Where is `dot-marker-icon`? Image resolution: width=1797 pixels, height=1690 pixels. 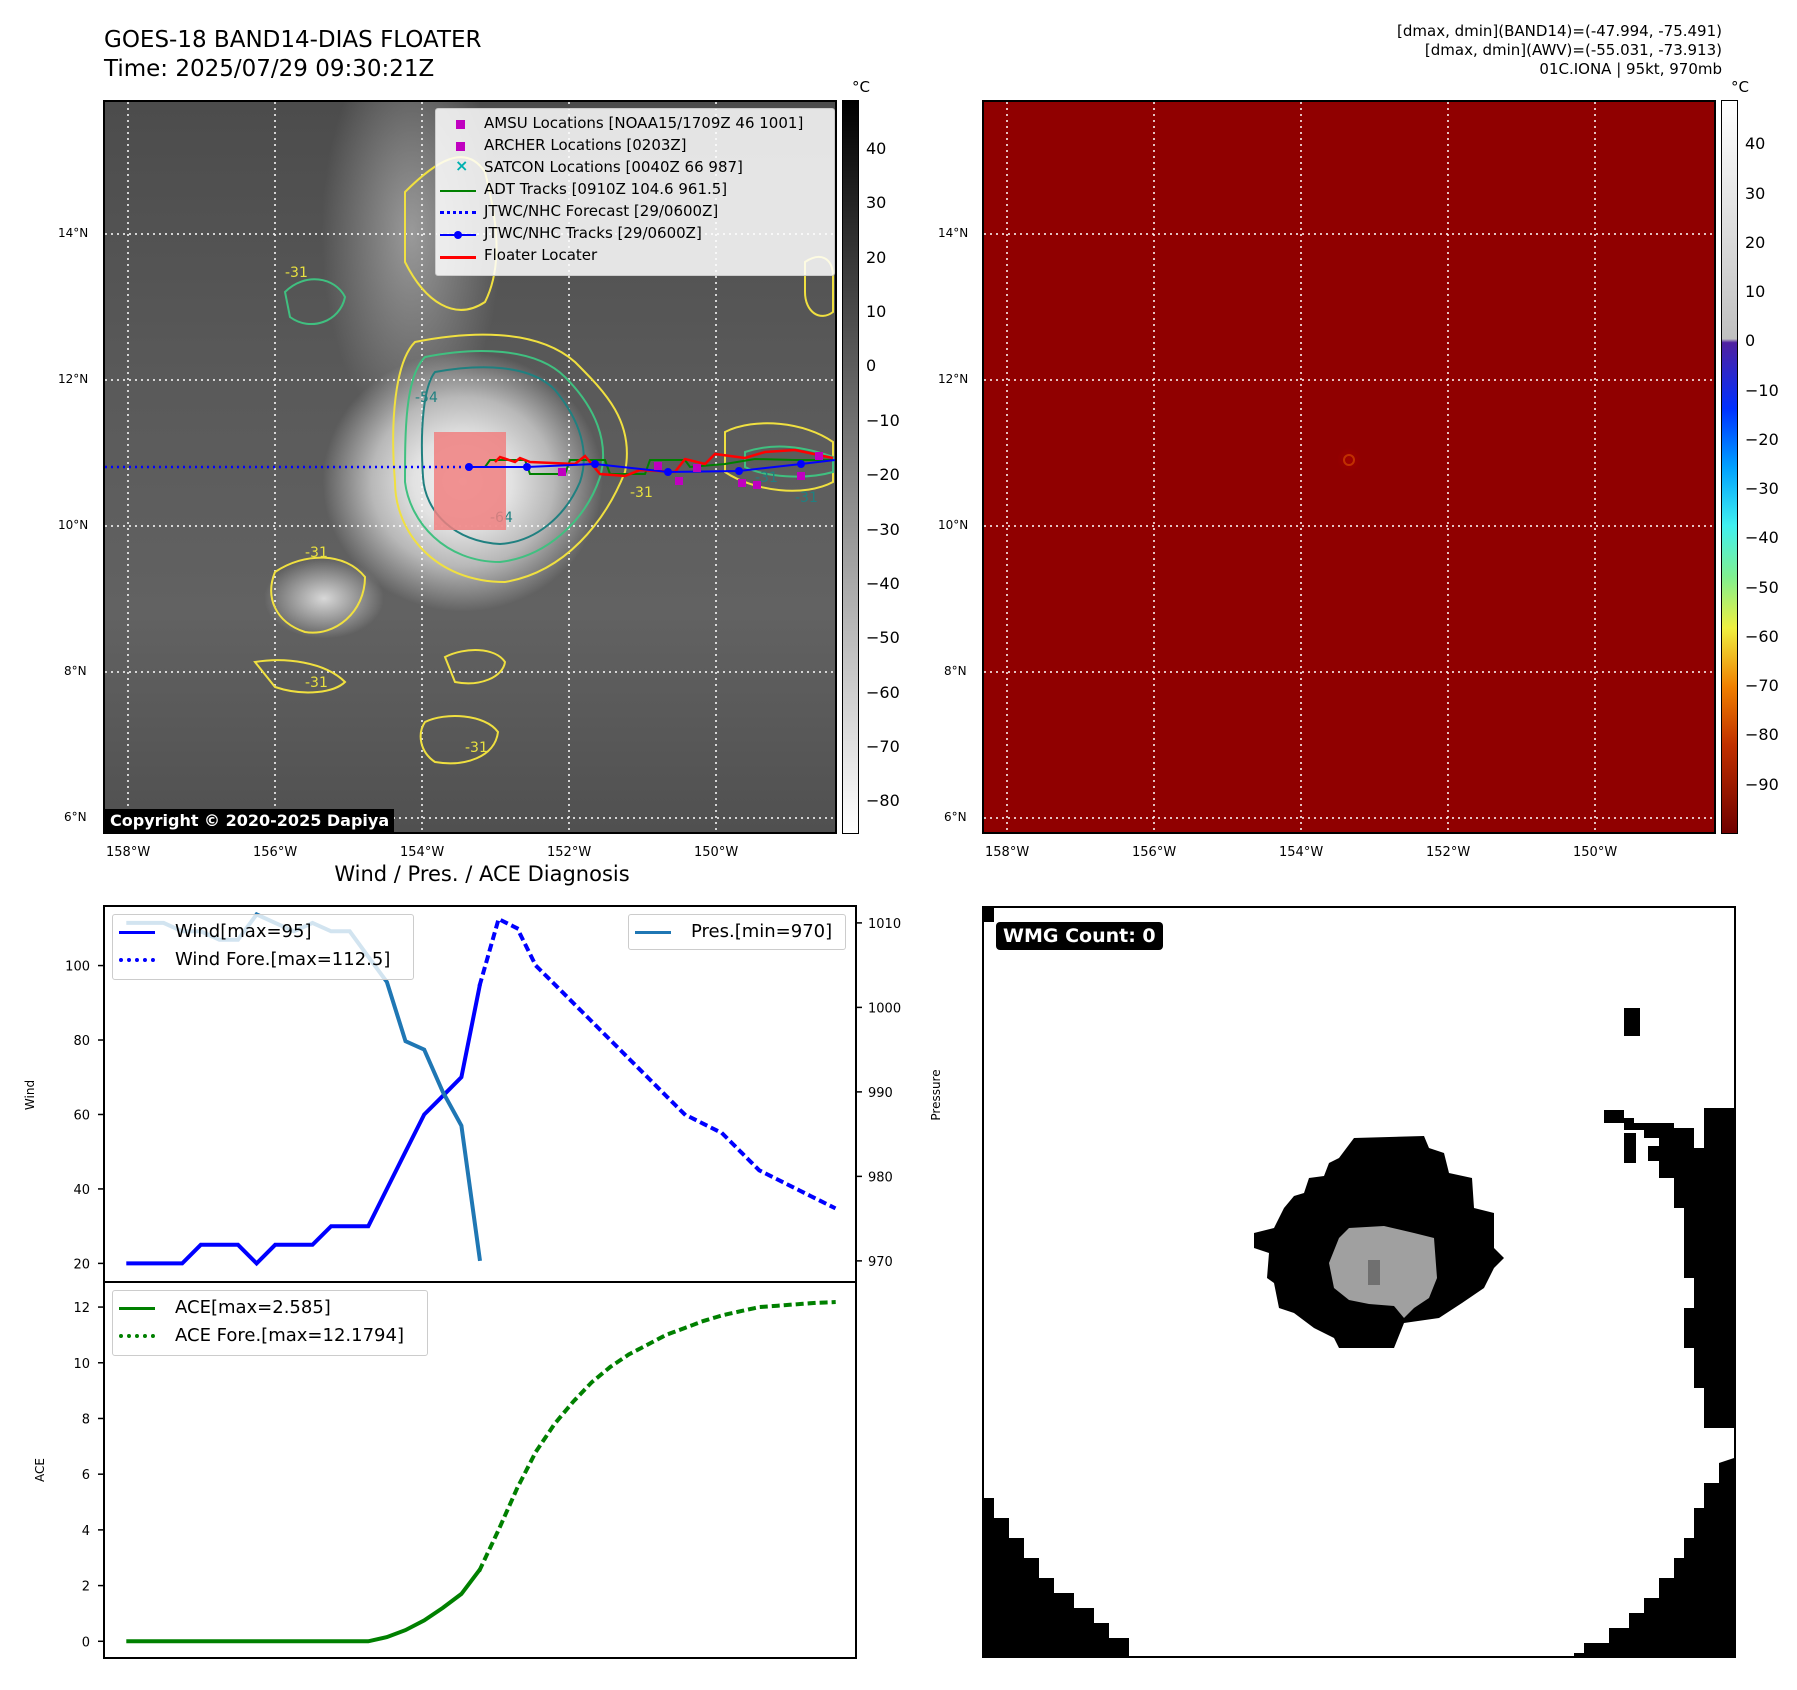 dot-marker-icon is located at coordinates (458, 235).